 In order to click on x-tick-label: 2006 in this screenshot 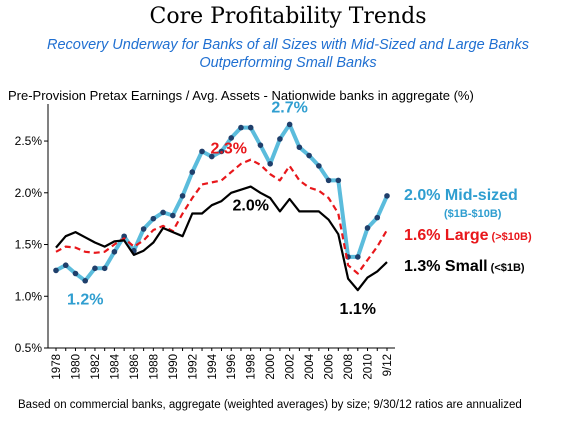, I will do `click(330, 367)`.